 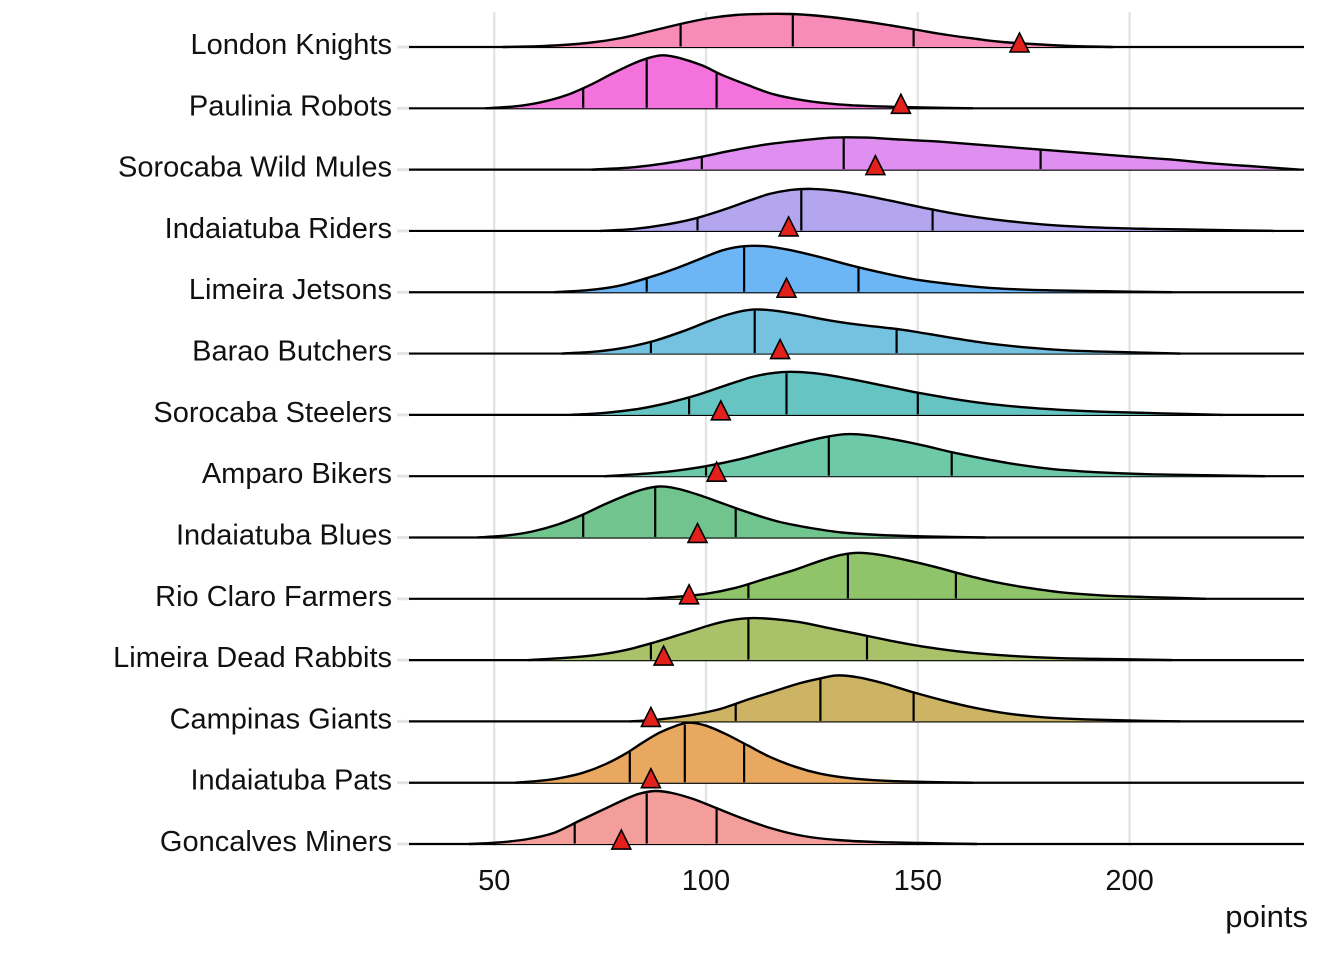 I want to click on ridge-row: Sorocaba Wild Mules, so click(x=711, y=160).